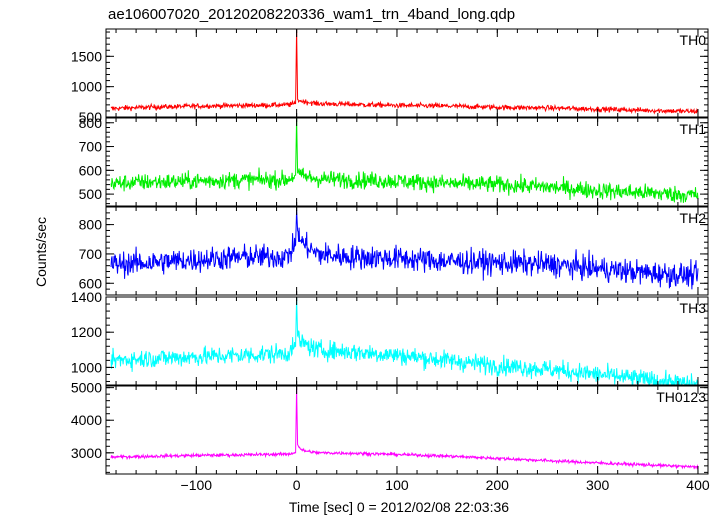  What do you see at coordinates (498, 485) in the screenshot?
I see `x-tick-label: 200` at bounding box center [498, 485].